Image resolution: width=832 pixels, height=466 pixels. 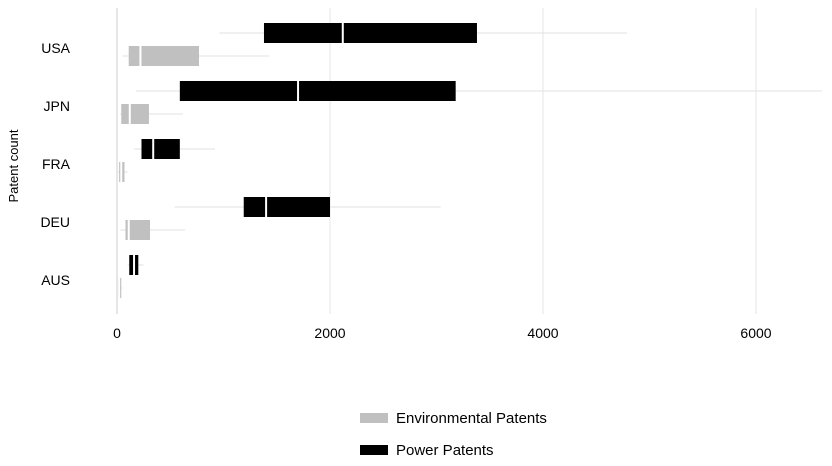 I want to click on y-category-label-jpn: JPN, so click(x=57, y=106).